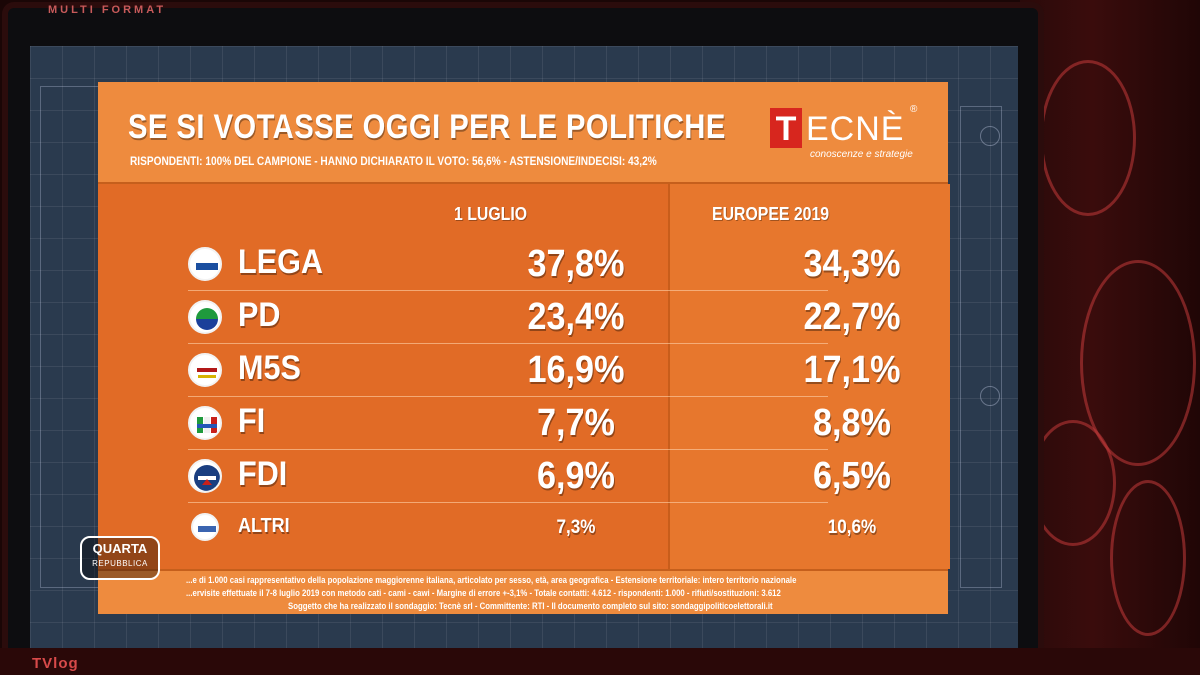  I want to click on table-row: M5S 16,9% 17,1%, so click(544, 370).